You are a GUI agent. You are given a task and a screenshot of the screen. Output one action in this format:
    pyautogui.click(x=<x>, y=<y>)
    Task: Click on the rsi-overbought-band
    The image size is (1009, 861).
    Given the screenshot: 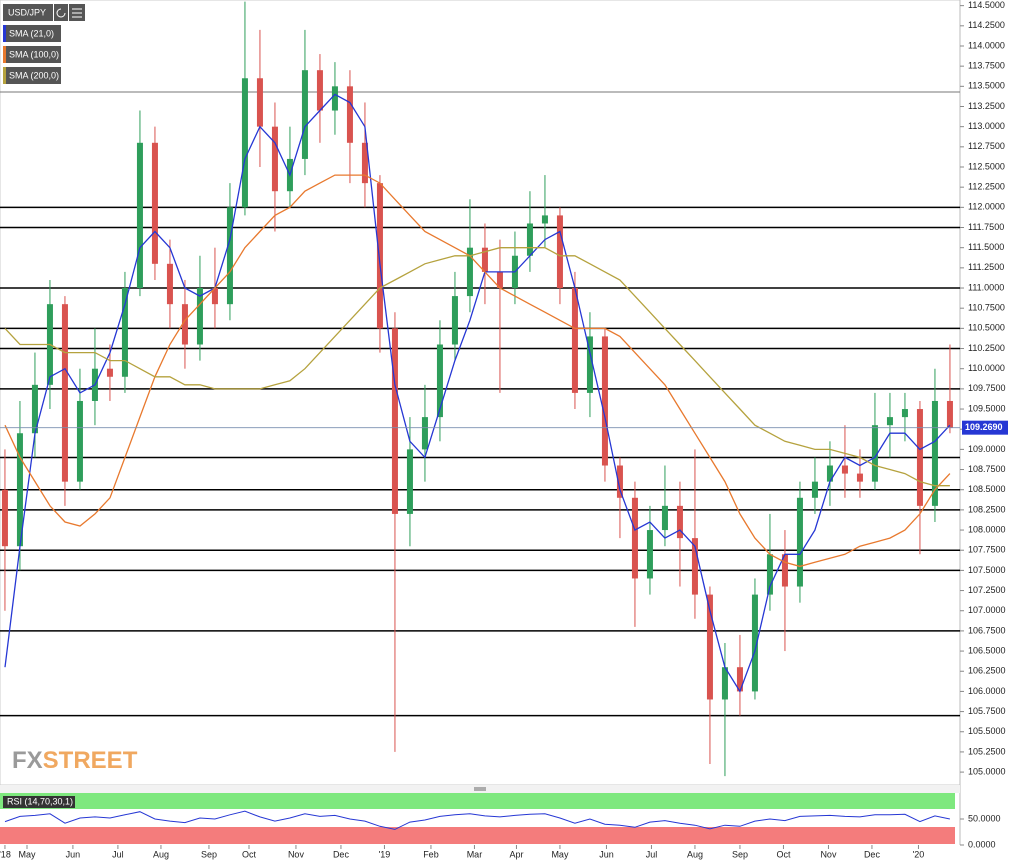 What is the action you would take?
    pyautogui.click(x=477, y=801)
    